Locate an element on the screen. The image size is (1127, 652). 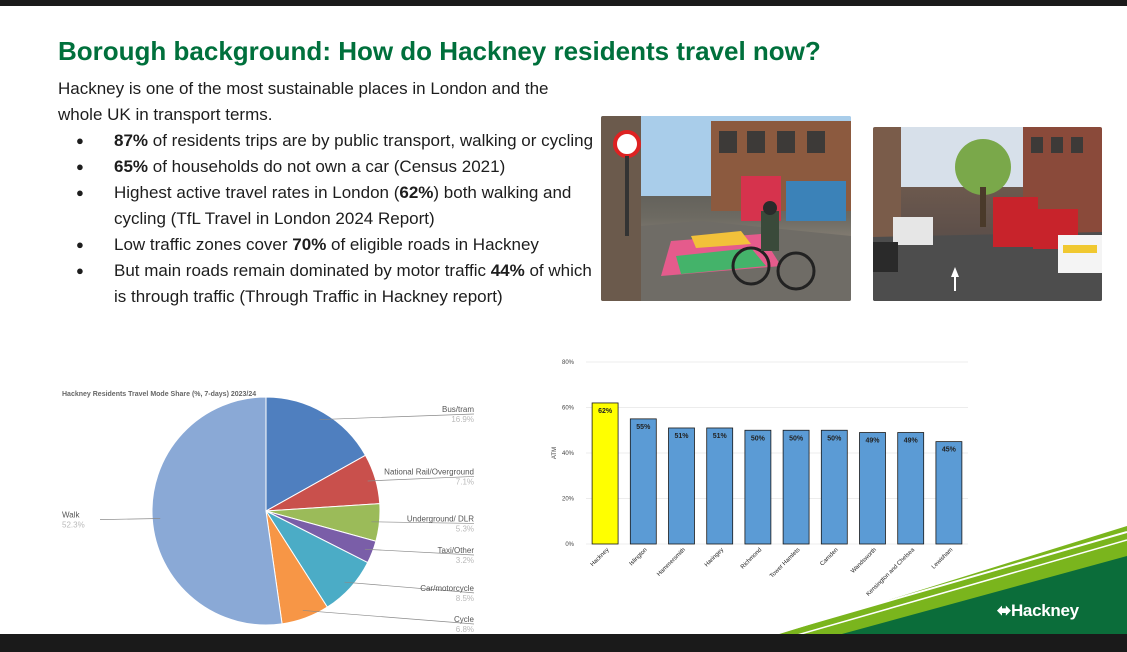
pie-value-label: 3.2% is located at coordinates (465, 560).